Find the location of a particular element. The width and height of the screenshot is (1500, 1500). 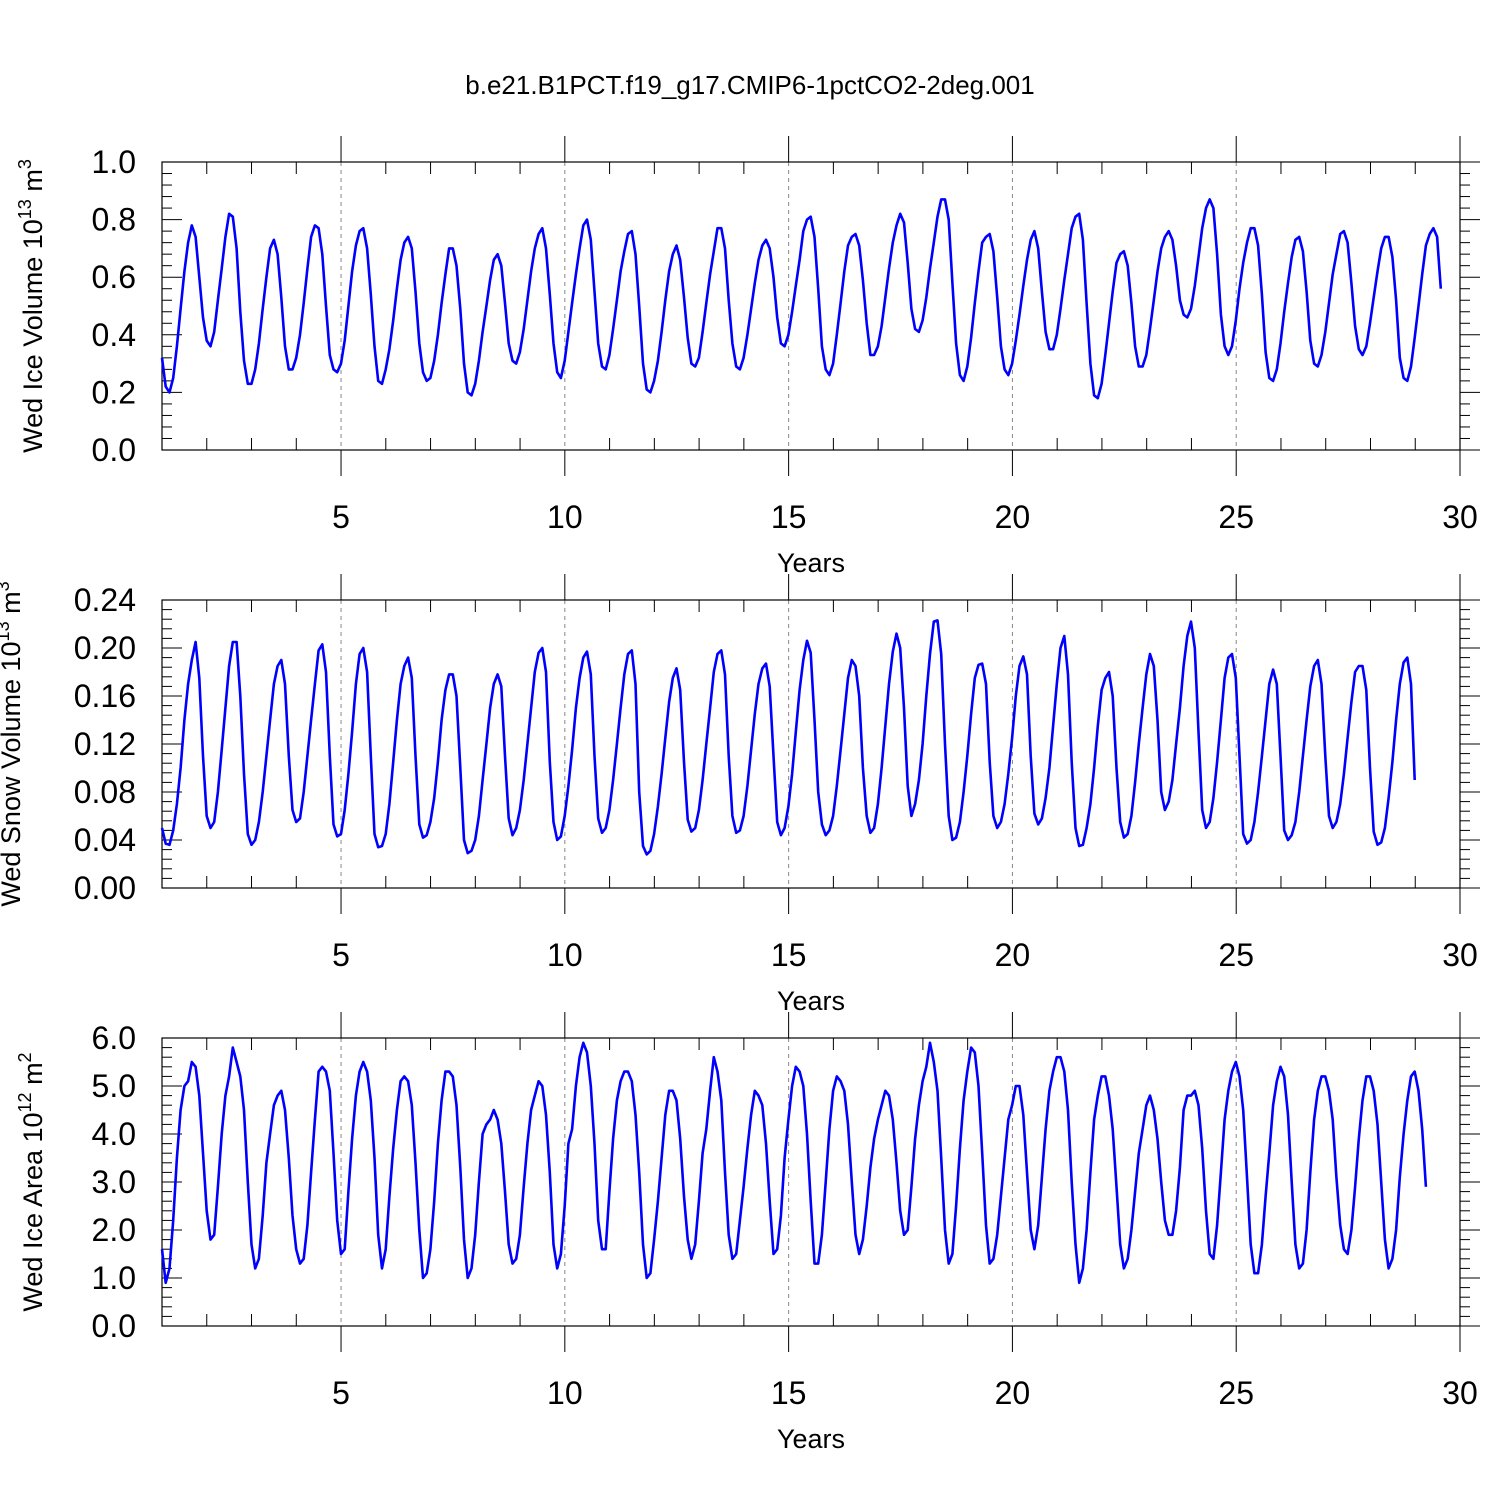

y-axis-label: Wed Snow Volume 1013 m3 is located at coordinates (13, 743).